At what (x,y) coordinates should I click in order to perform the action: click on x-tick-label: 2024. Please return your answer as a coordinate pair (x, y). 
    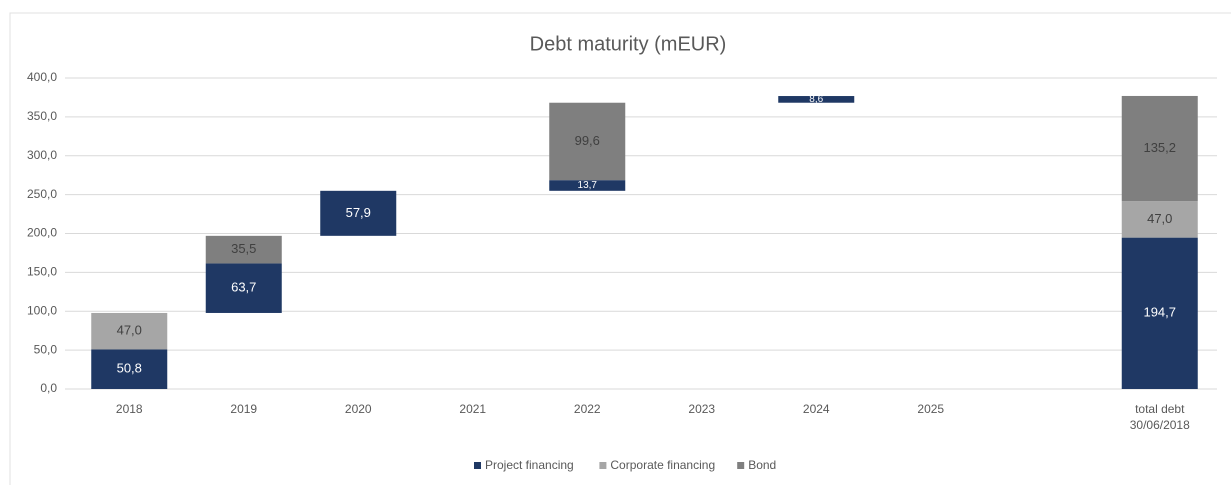
    Looking at the image, I should click on (816, 409).